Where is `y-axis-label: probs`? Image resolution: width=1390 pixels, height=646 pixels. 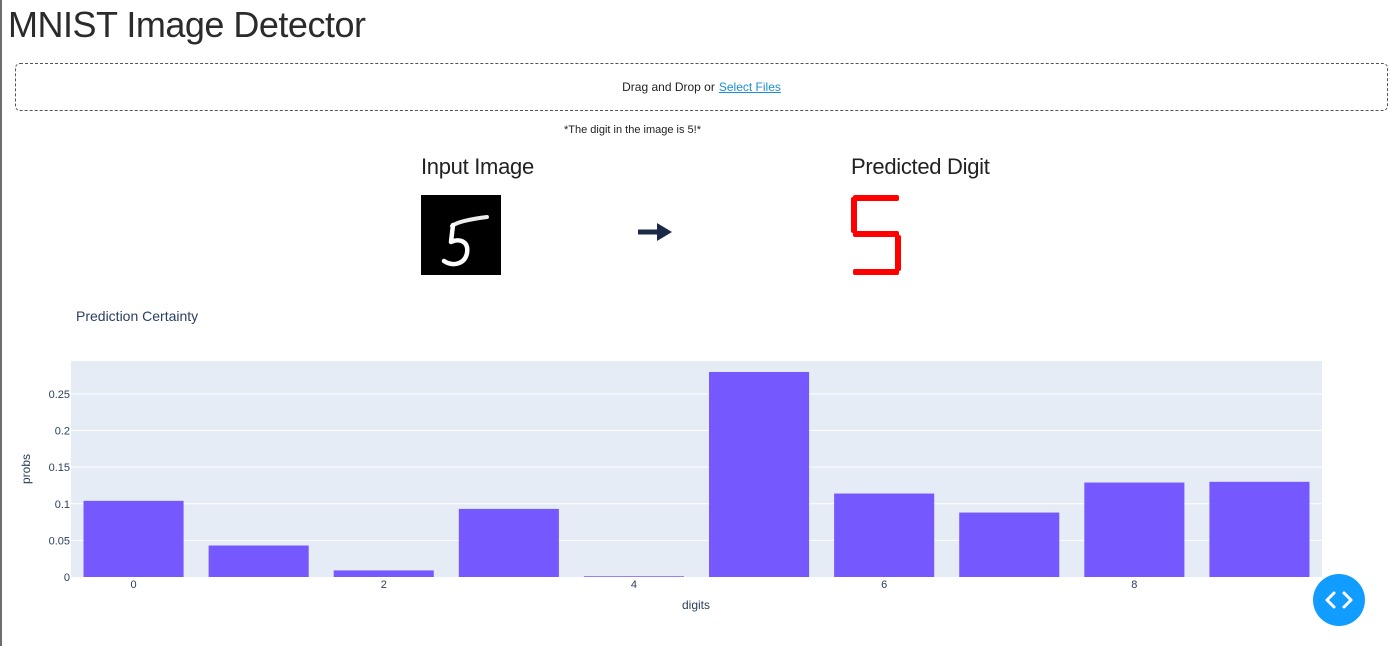
y-axis-label: probs is located at coordinates (26, 469).